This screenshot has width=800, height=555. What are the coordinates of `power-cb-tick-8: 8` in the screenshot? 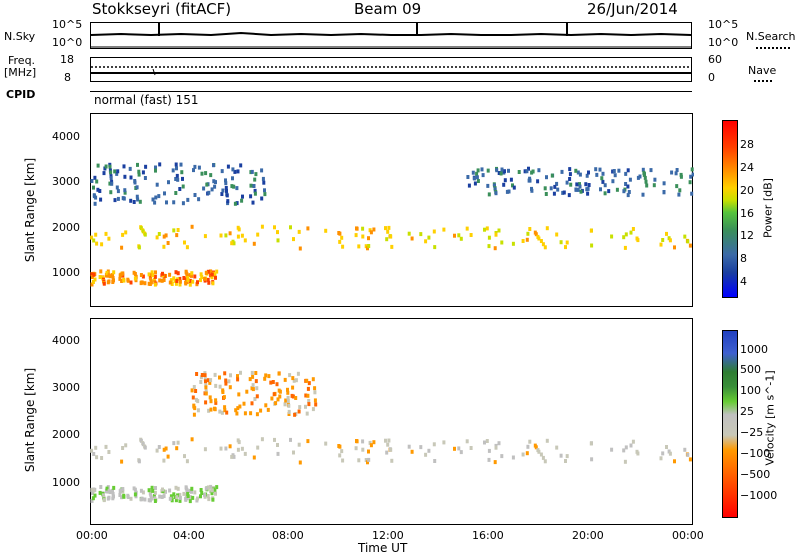 It's located at (743, 258).